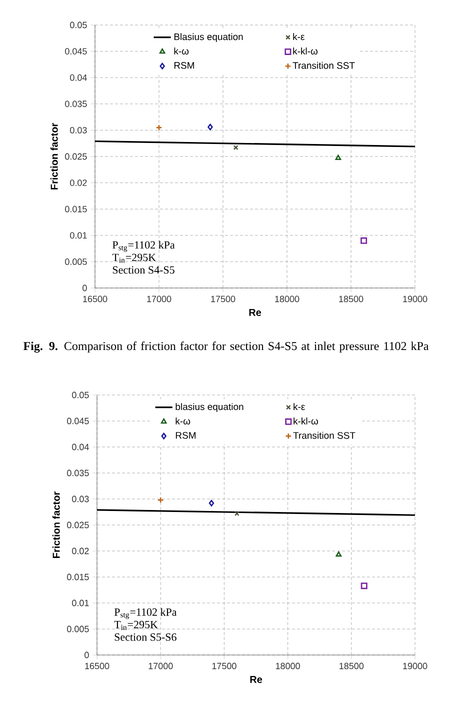 This screenshot has width=452, height=706. Describe the element at coordinates (145, 637) in the screenshot. I see `annotation: Section S5-S6` at that location.